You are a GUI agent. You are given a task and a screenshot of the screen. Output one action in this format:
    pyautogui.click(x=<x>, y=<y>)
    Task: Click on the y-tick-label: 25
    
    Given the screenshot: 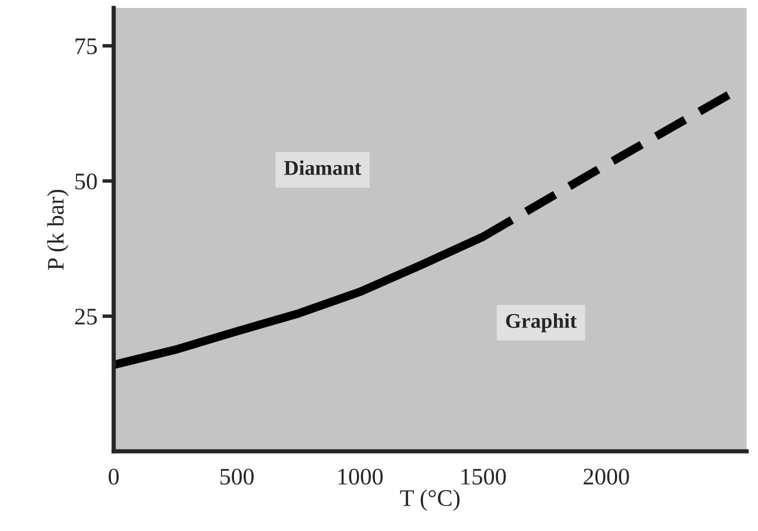 What is the action you would take?
    pyautogui.click(x=86, y=316)
    